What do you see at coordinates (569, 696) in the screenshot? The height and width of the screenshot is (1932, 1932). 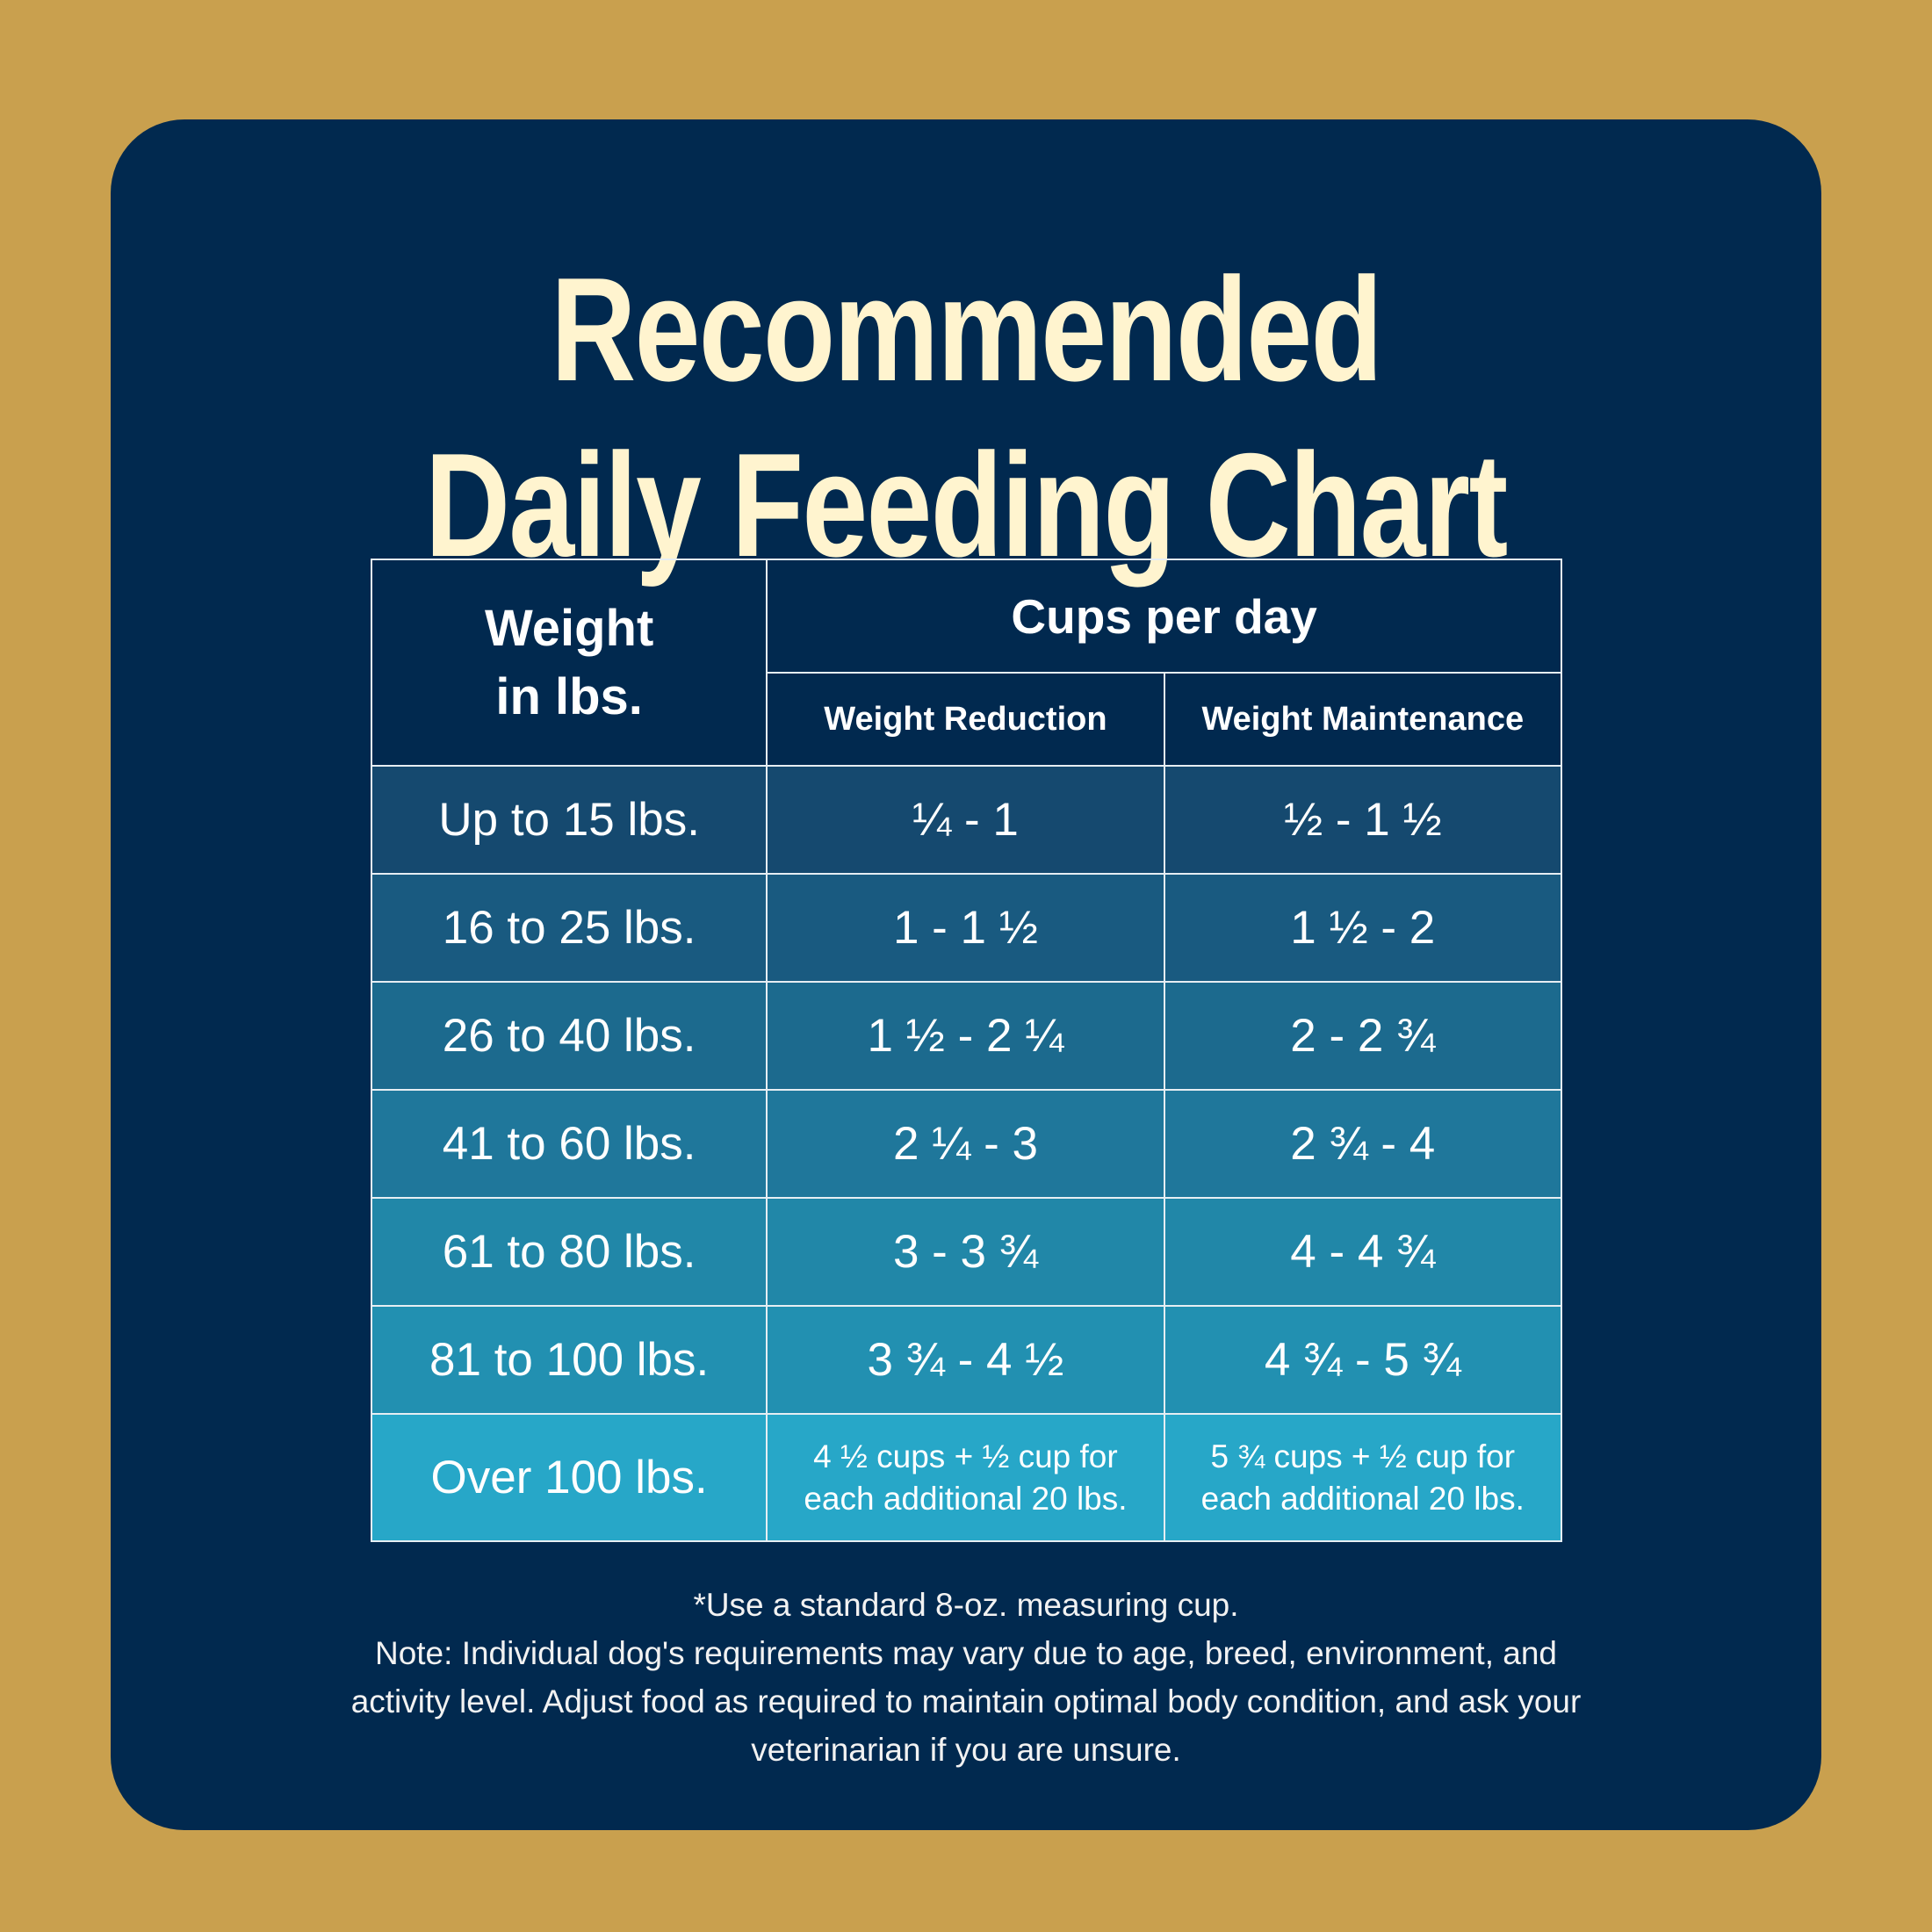 I see `weight-header-line: in lbs.` at bounding box center [569, 696].